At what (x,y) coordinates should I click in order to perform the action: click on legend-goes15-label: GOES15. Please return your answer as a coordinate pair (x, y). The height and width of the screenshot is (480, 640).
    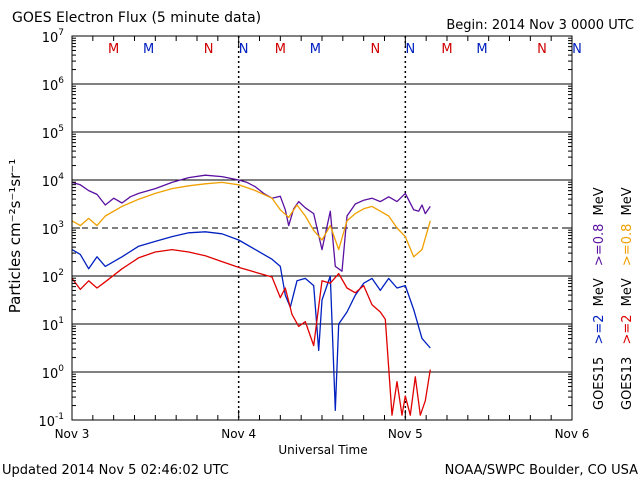
    Looking at the image, I should click on (599, 383).